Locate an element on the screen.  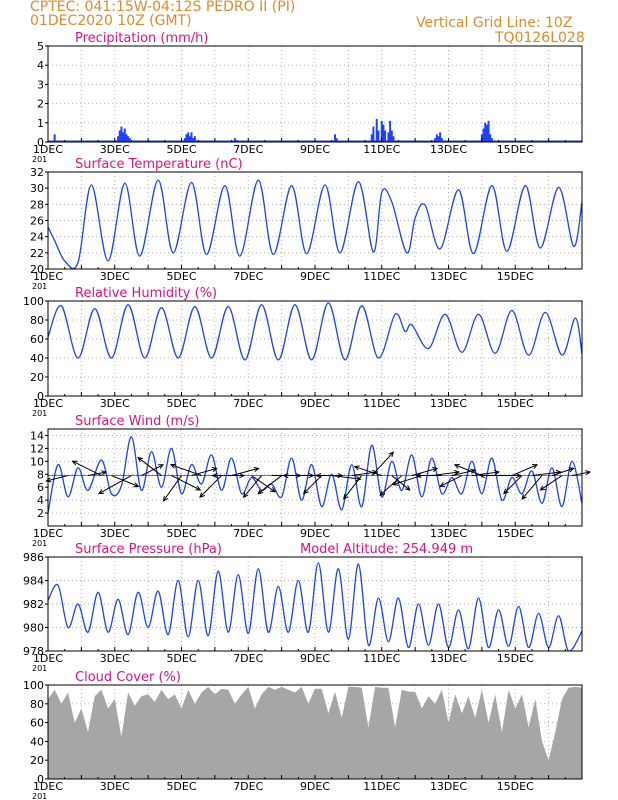
y-tick-label: 4 is located at coordinates (40, 500).